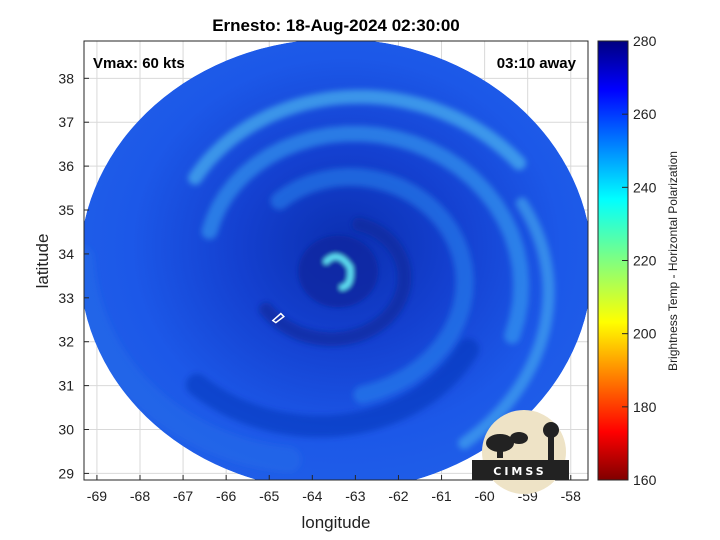 This screenshot has width=720, height=540. I want to click on vmax-annotation: Vmax: 60 kts, so click(139, 63).